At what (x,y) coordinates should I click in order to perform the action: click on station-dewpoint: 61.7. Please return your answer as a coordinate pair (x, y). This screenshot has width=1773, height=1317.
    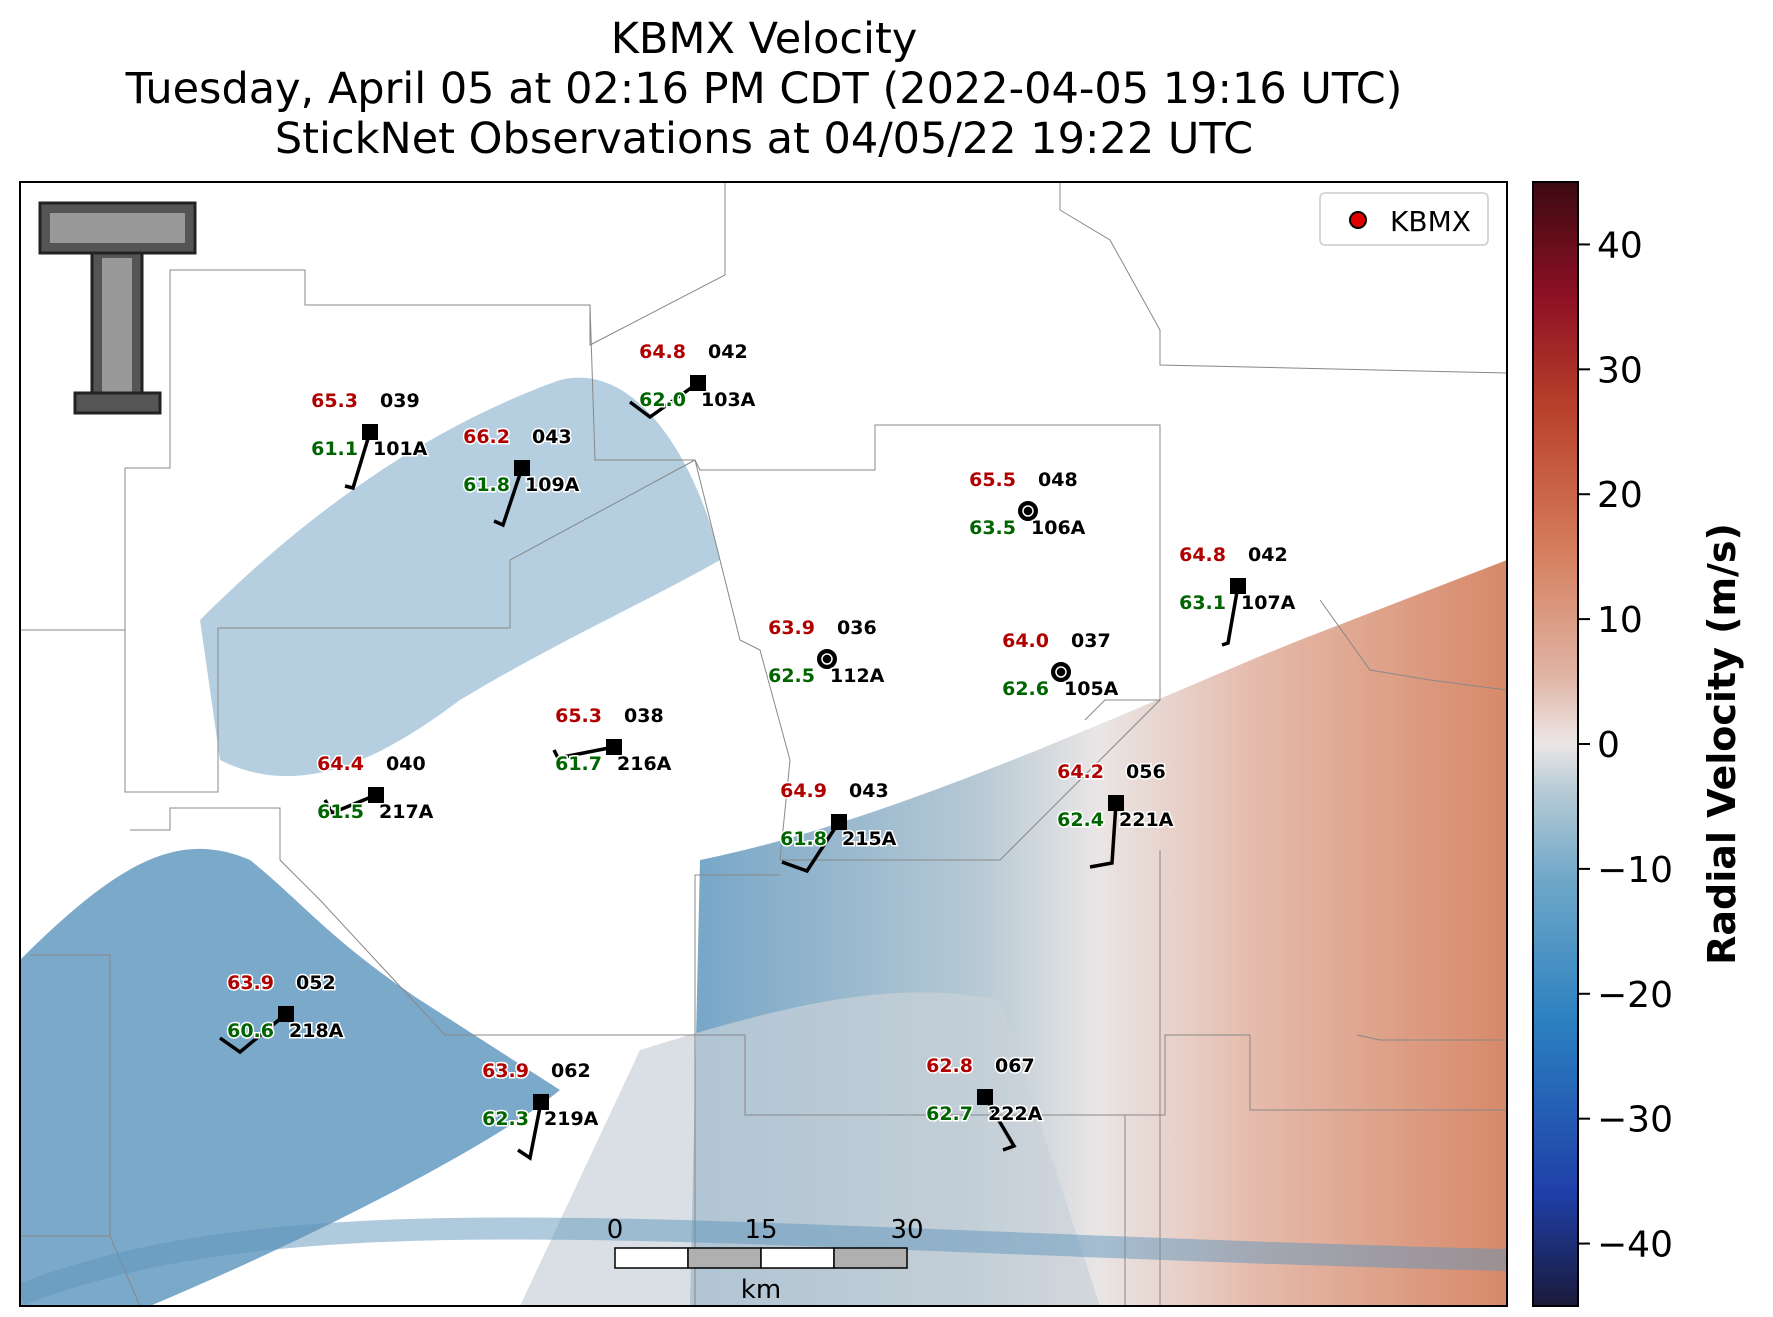
    Looking at the image, I should click on (578, 764).